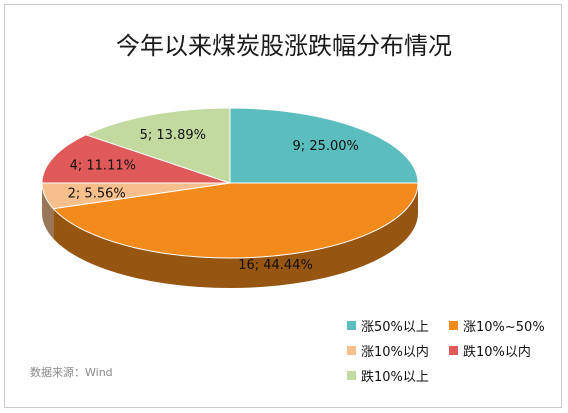 The width and height of the screenshot is (568, 413). What do you see at coordinates (173, 135) in the screenshot?
I see `data-label-4: 5; 13.89%` at bounding box center [173, 135].